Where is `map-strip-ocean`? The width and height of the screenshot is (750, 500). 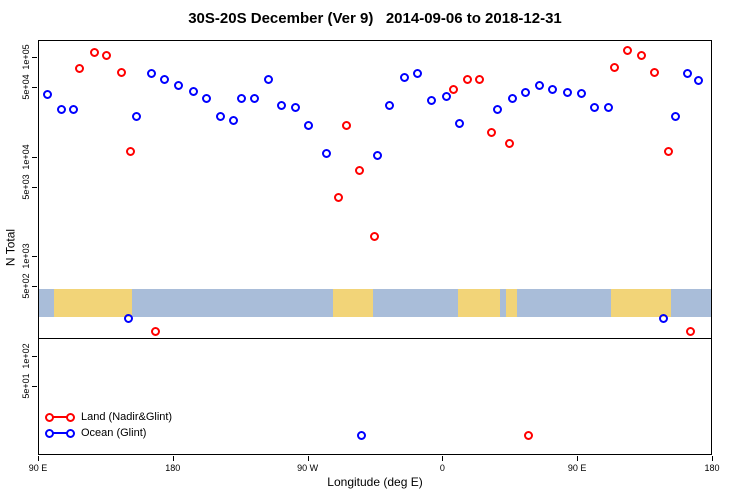
map-strip-ocean is located at coordinates (375, 303).